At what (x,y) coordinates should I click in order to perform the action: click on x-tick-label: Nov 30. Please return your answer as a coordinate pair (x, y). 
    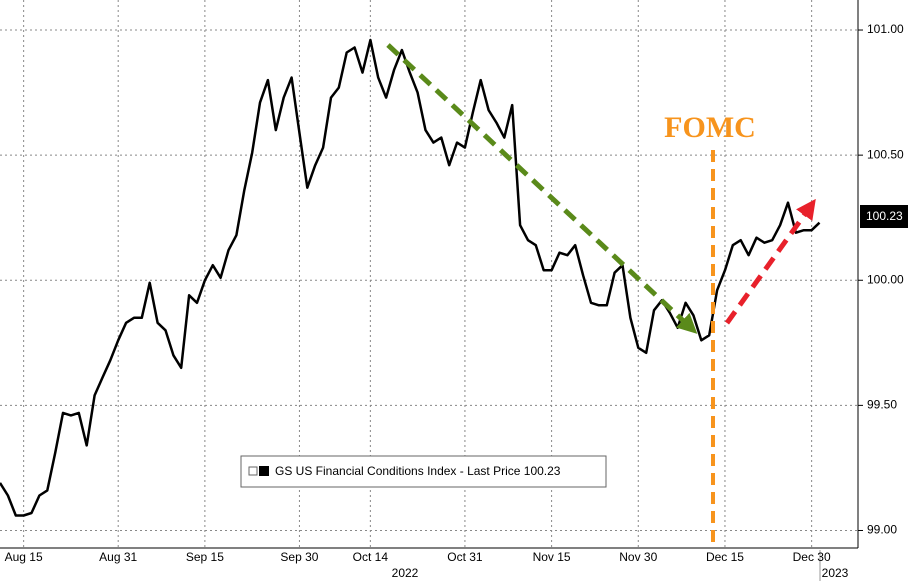
    Looking at the image, I should click on (638, 557).